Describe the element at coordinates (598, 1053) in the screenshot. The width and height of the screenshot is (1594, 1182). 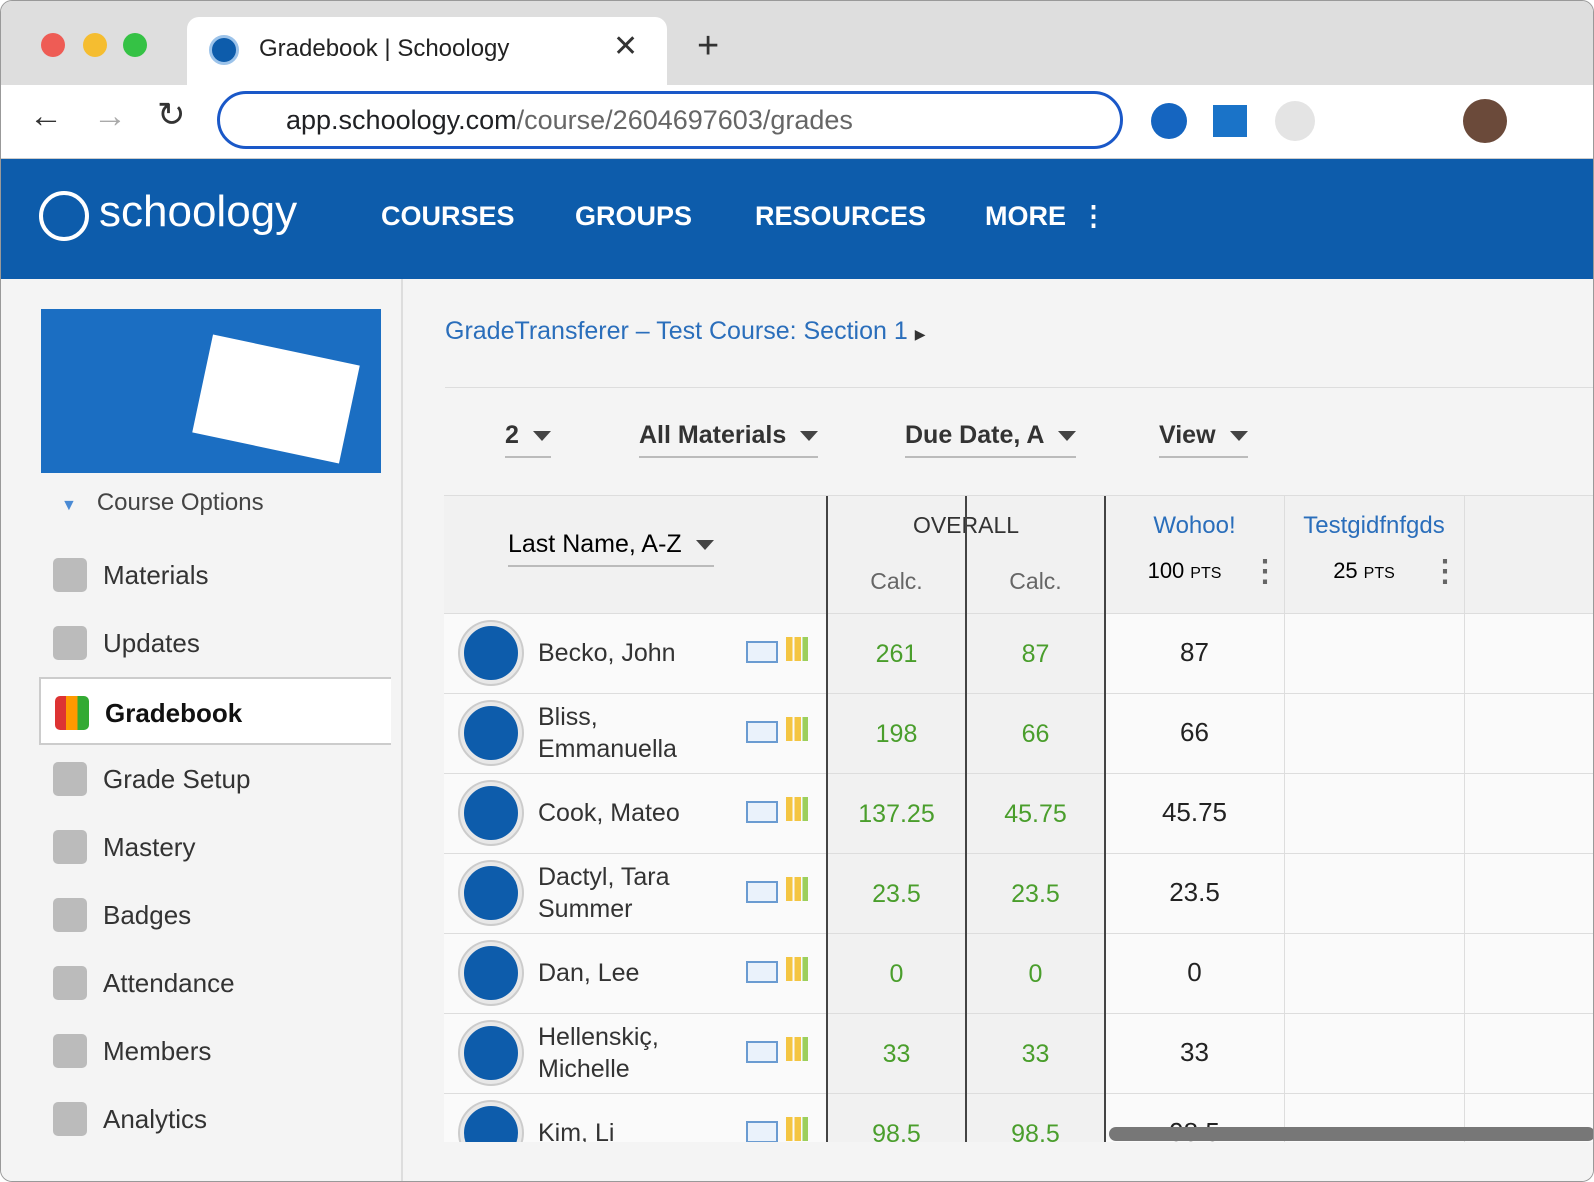
I see `student-name: Hellenskiç, Michelle` at that location.